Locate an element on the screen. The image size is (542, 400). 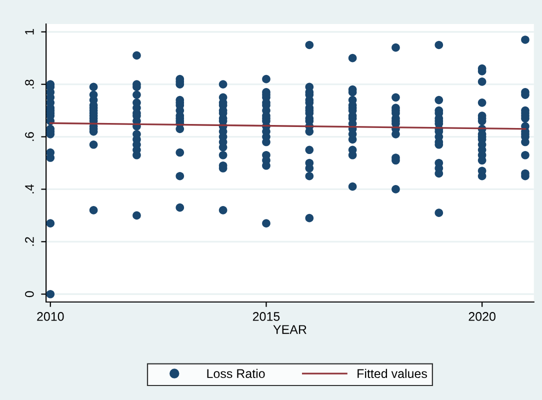
x-tick-label: 2015 is located at coordinates (266, 316).